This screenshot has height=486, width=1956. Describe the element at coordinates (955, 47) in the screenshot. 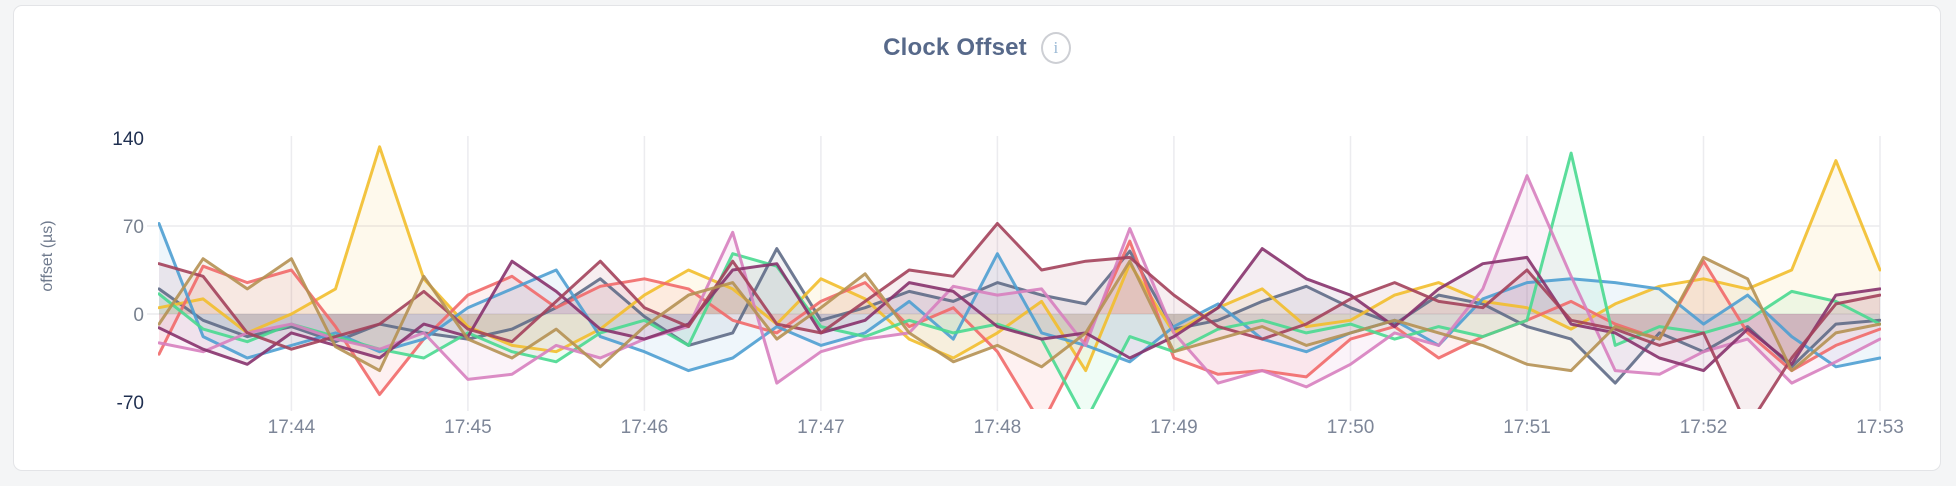

I see `chart-title: Clock Offset` at that location.